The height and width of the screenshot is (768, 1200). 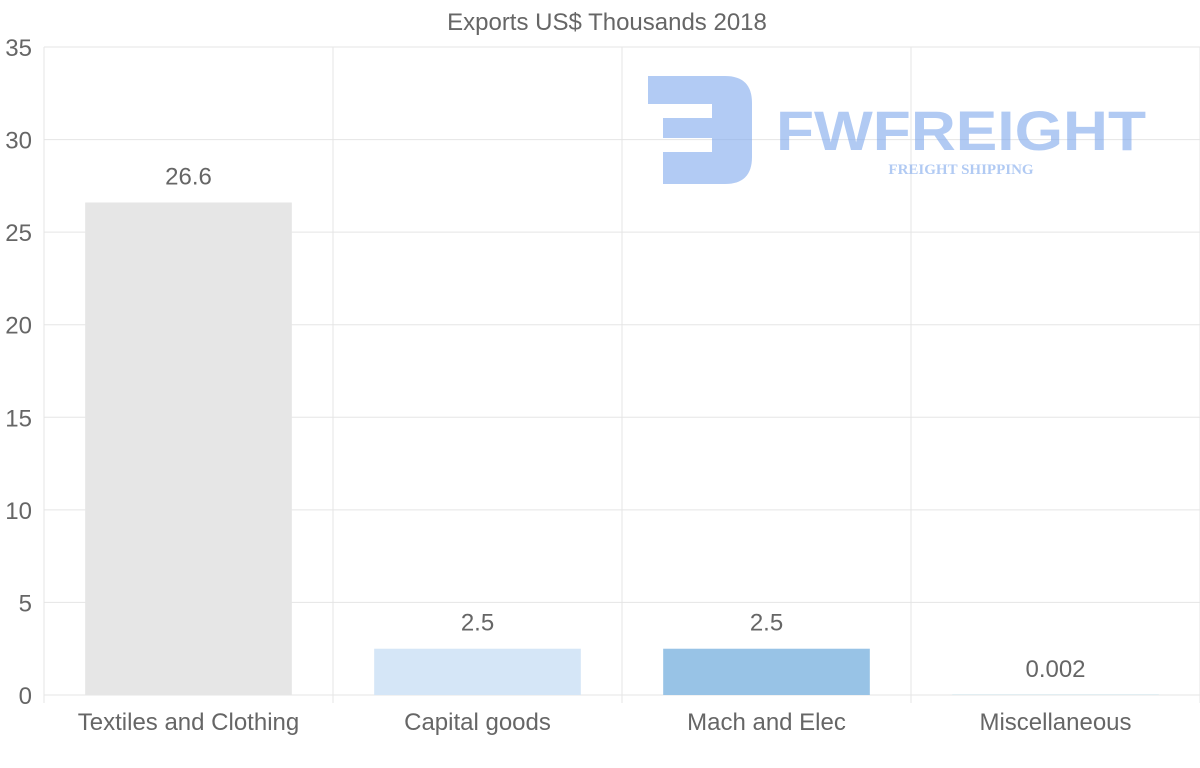 What do you see at coordinates (961, 130) in the screenshot?
I see `watermark-brand: FWFREIGHT` at bounding box center [961, 130].